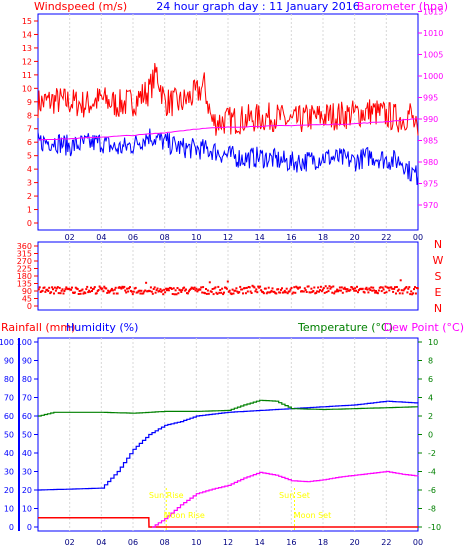 This screenshot has width=468, height=555. I want to click on temperature-tick-label: -4, so click(432, 472).